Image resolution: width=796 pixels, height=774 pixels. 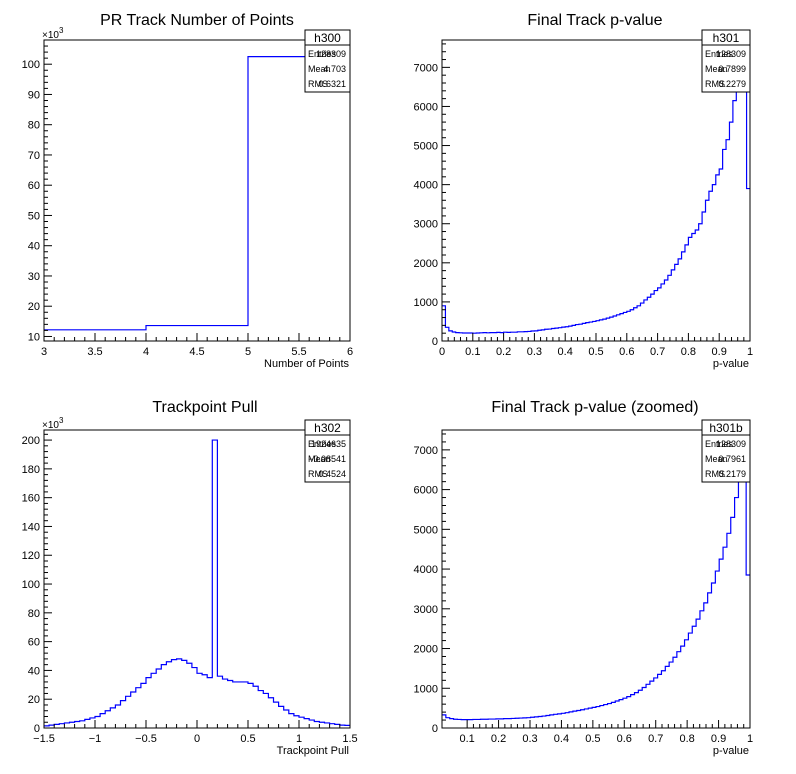 I want to click on y-tick-label: 60, so click(x=34, y=186).